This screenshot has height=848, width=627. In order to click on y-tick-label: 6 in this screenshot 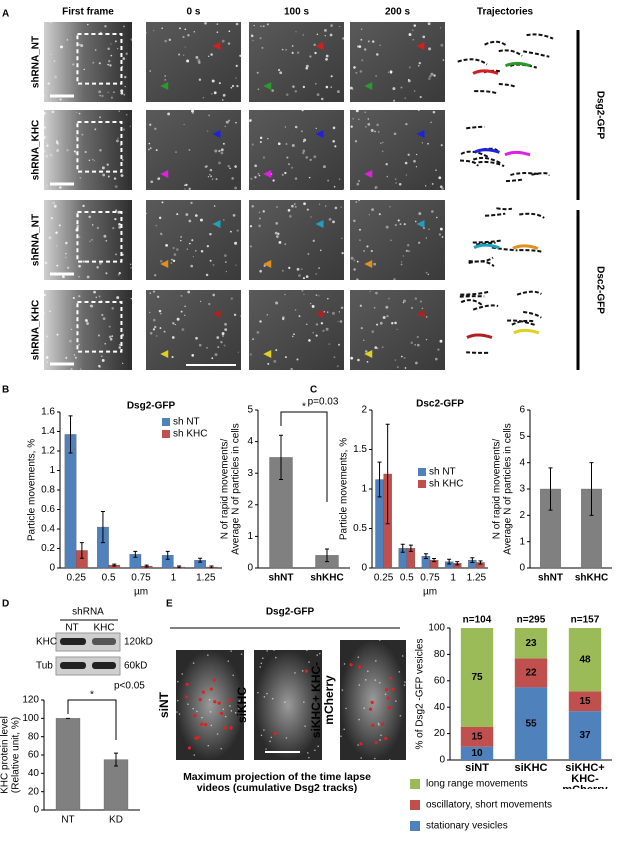, I will do `click(522, 410)`.